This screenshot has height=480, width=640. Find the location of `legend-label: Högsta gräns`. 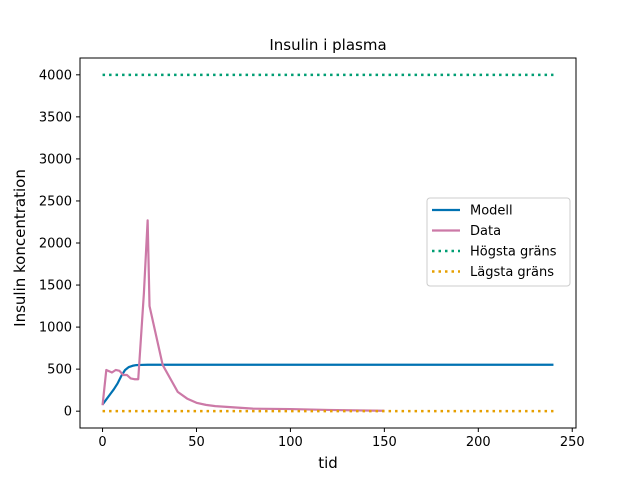

legend-label: Högsta gräns is located at coordinates (513, 252).